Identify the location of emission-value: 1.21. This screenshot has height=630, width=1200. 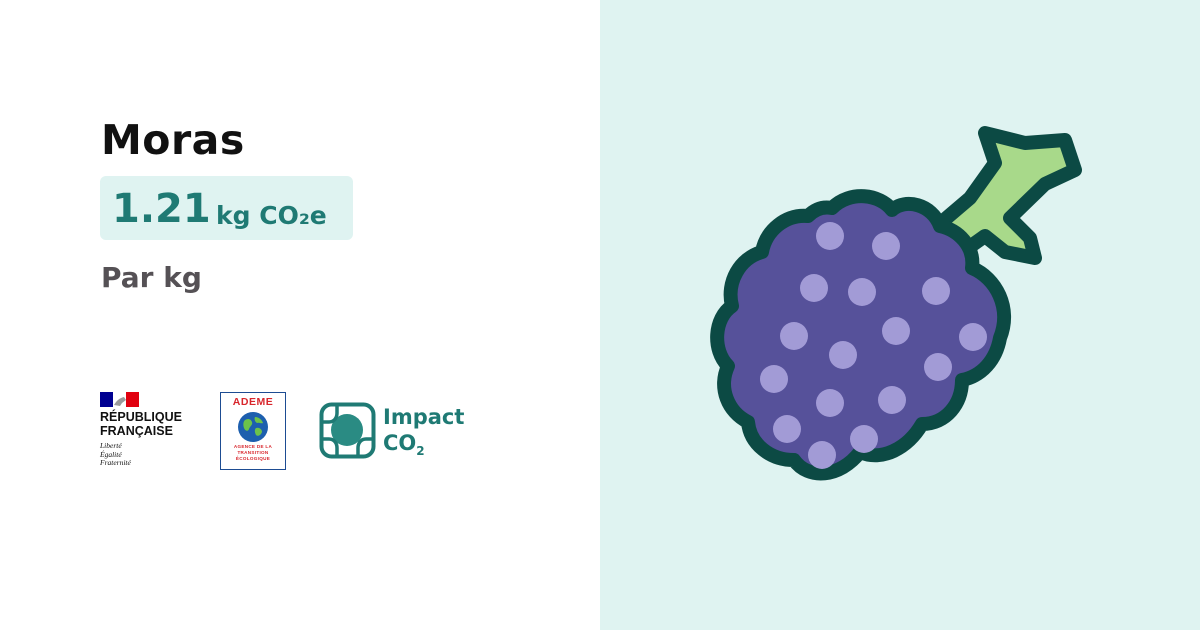
(161, 209).